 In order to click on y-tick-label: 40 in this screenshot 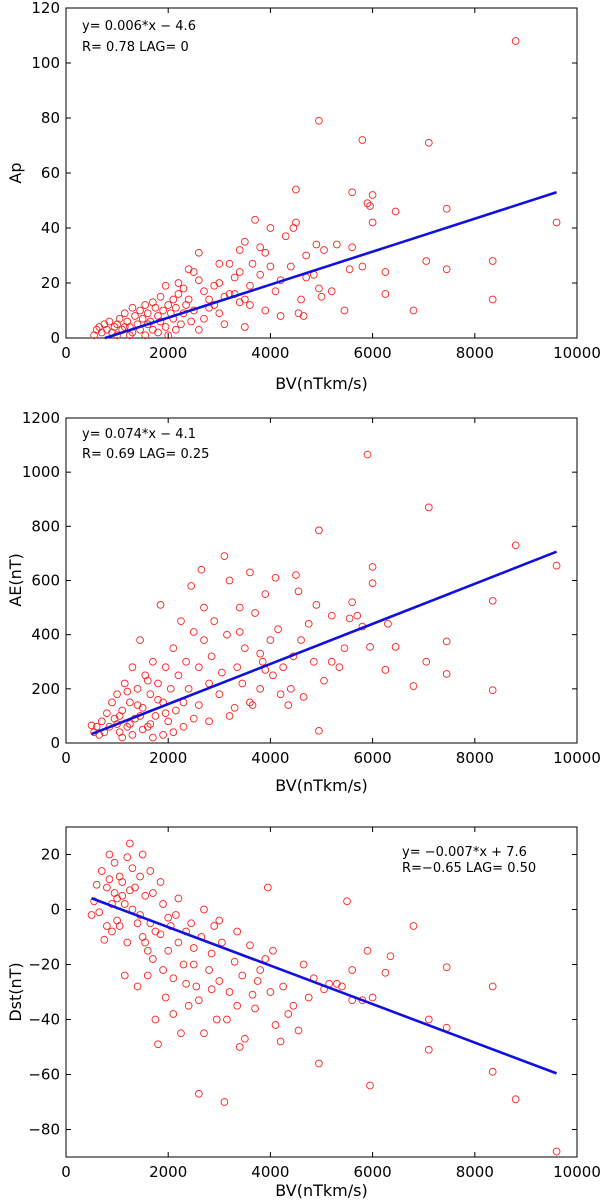, I will do `click(50, 228)`.